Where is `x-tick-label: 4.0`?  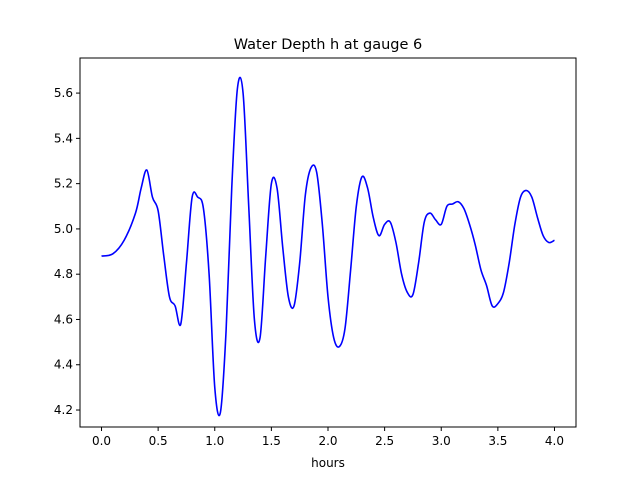 x-tick-label: 4.0 is located at coordinates (554, 441).